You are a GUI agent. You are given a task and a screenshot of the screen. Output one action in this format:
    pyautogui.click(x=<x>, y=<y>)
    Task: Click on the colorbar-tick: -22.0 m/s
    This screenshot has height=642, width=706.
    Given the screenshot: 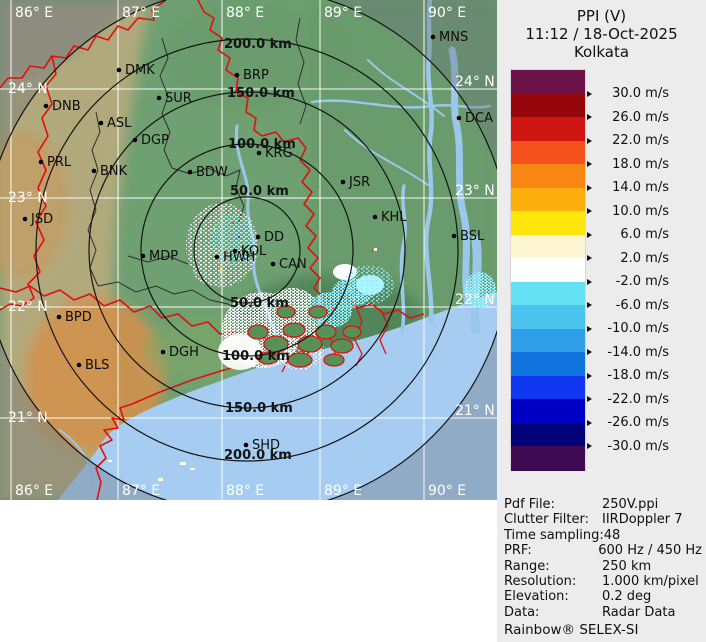 What is the action you would take?
    pyautogui.click(x=628, y=399)
    